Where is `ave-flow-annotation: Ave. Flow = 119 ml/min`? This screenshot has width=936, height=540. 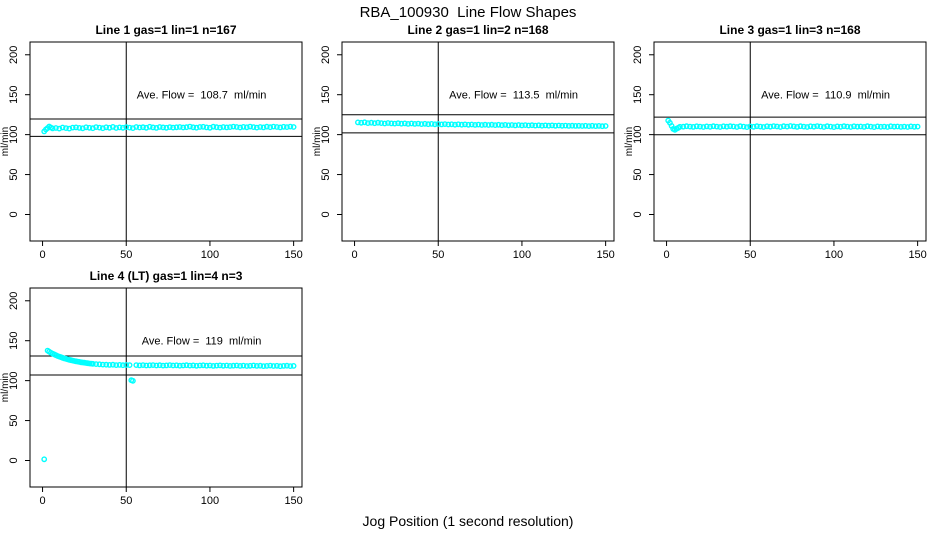 ave-flow-annotation: Ave. Flow = 119 ml/min is located at coordinates (202, 342).